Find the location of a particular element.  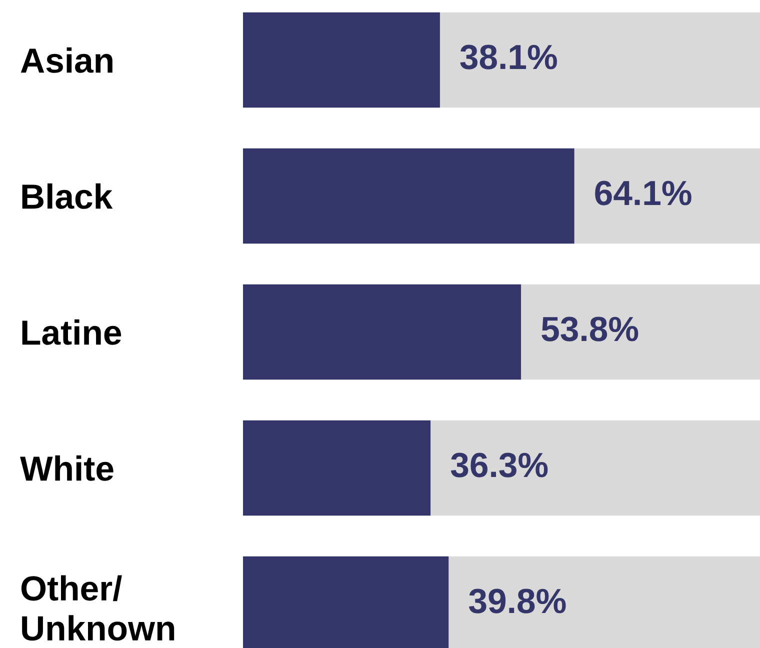

data-label: 38.1% is located at coordinates (508, 57).